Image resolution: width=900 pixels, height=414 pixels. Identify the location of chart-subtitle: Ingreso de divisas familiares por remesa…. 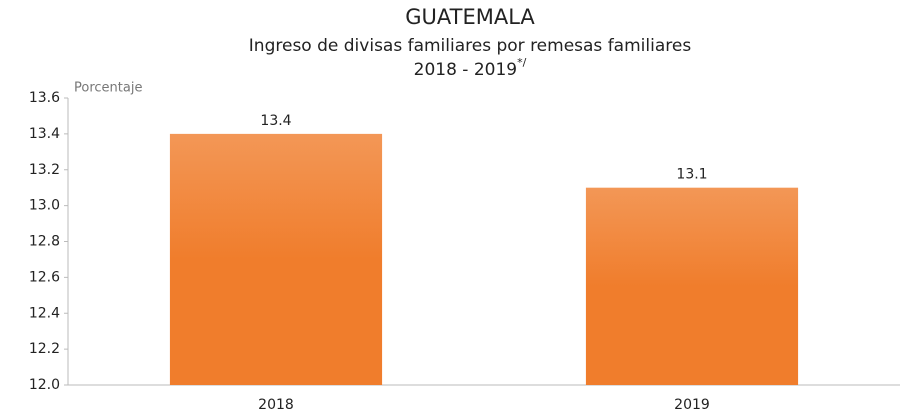
(470, 46).